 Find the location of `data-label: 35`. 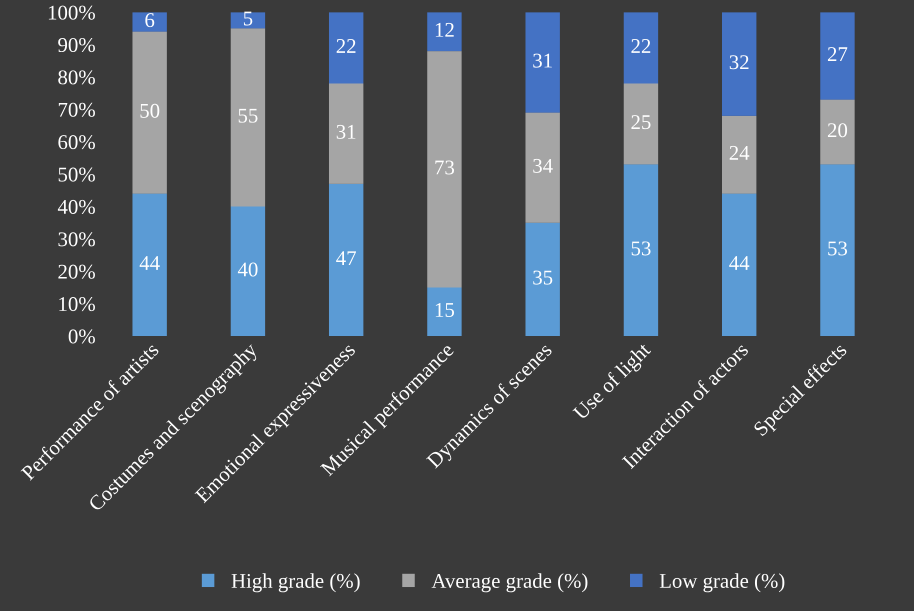

data-label: 35 is located at coordinates (542, 277).